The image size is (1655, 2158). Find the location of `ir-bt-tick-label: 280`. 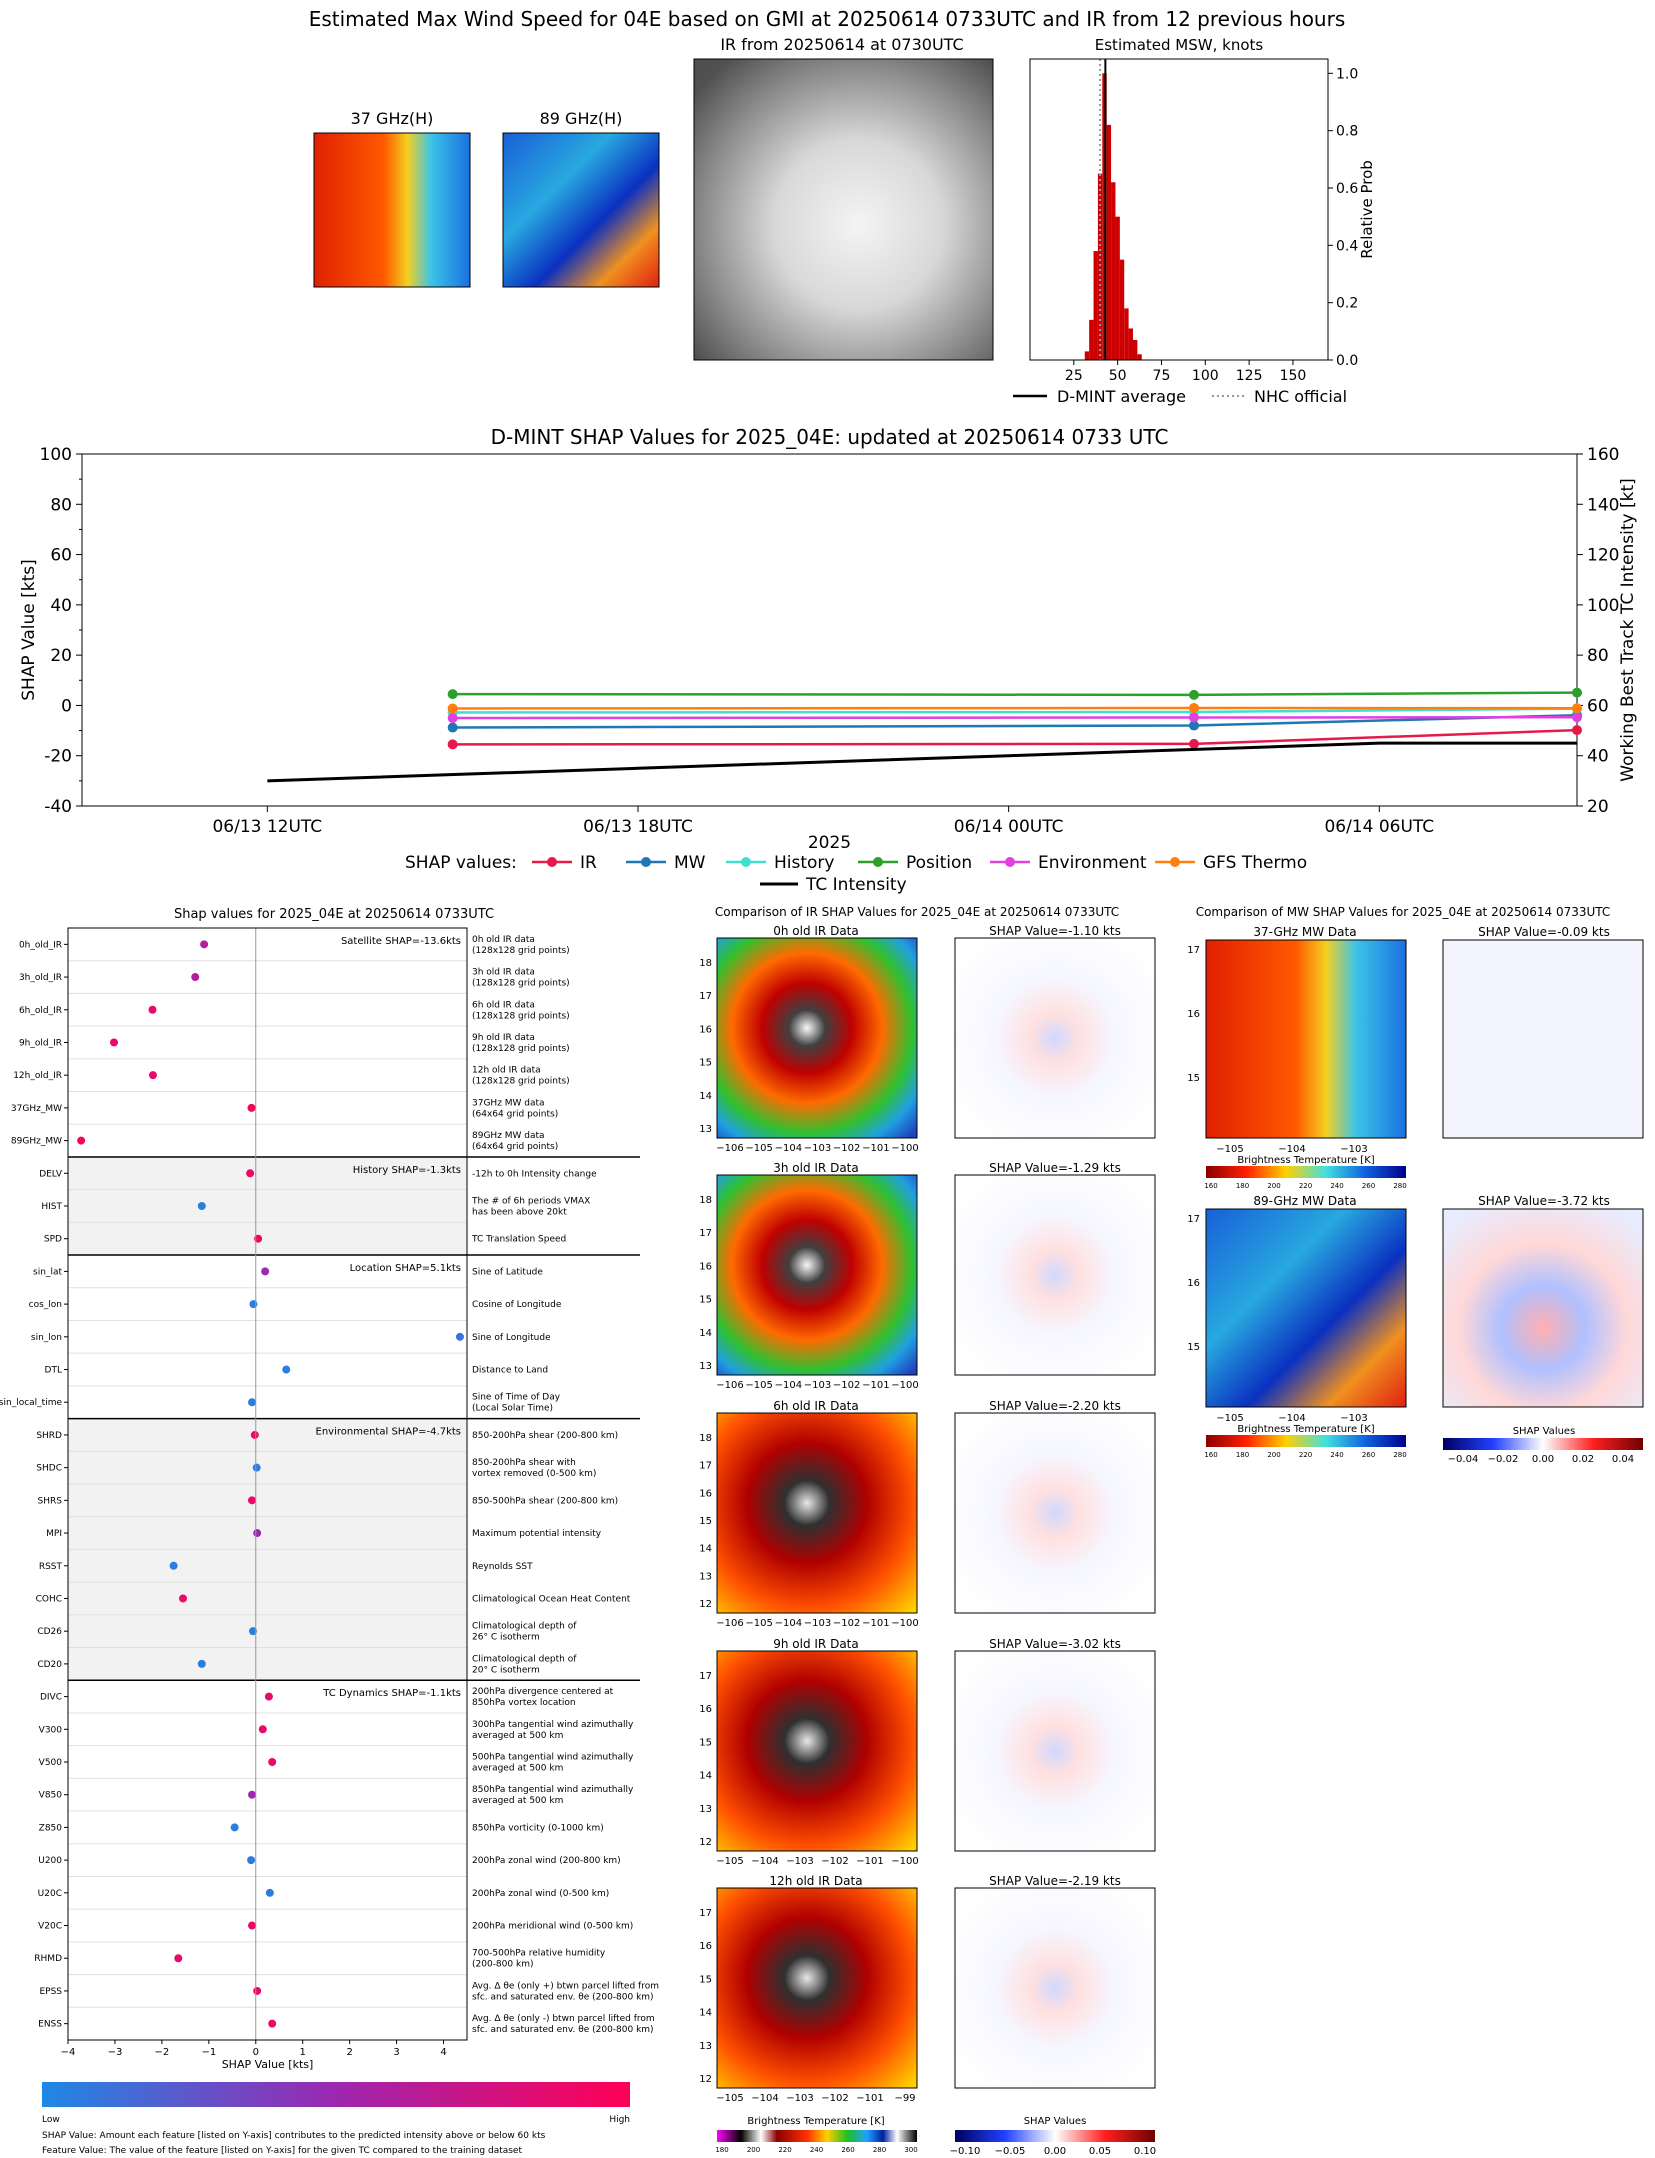

ir-bt-tick-label: 280 is located at coordinates (879, 2150).